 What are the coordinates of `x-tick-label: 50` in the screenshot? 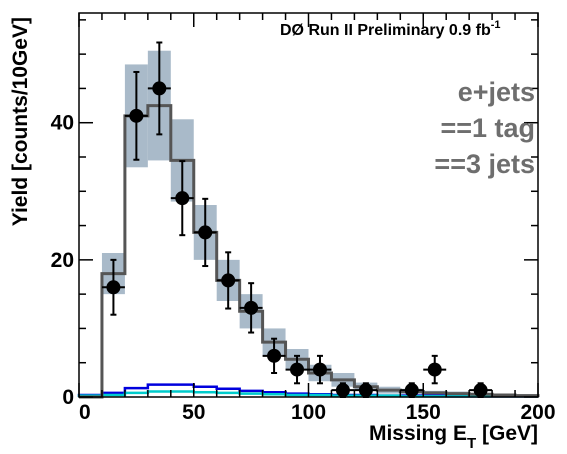 It's located at (193, 412).